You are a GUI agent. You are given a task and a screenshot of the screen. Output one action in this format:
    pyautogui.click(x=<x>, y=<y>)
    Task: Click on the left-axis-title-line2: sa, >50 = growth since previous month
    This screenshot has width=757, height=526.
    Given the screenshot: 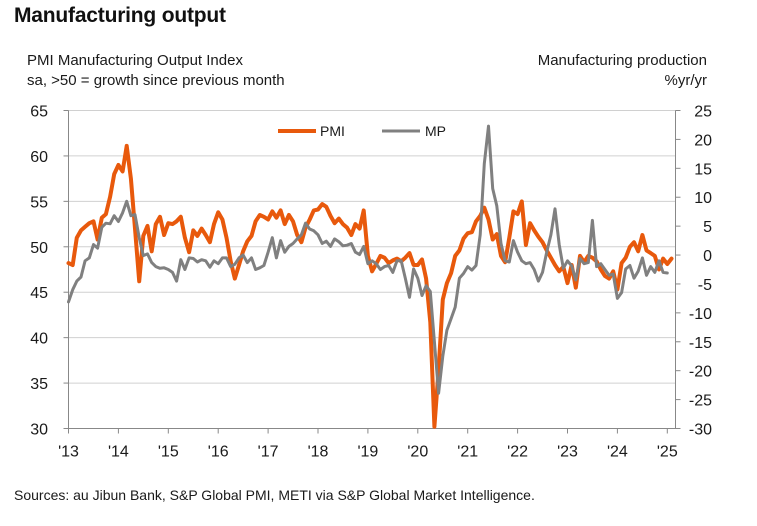 What is the action you would take?
    pyautogui.click(x=156, y=80)
    